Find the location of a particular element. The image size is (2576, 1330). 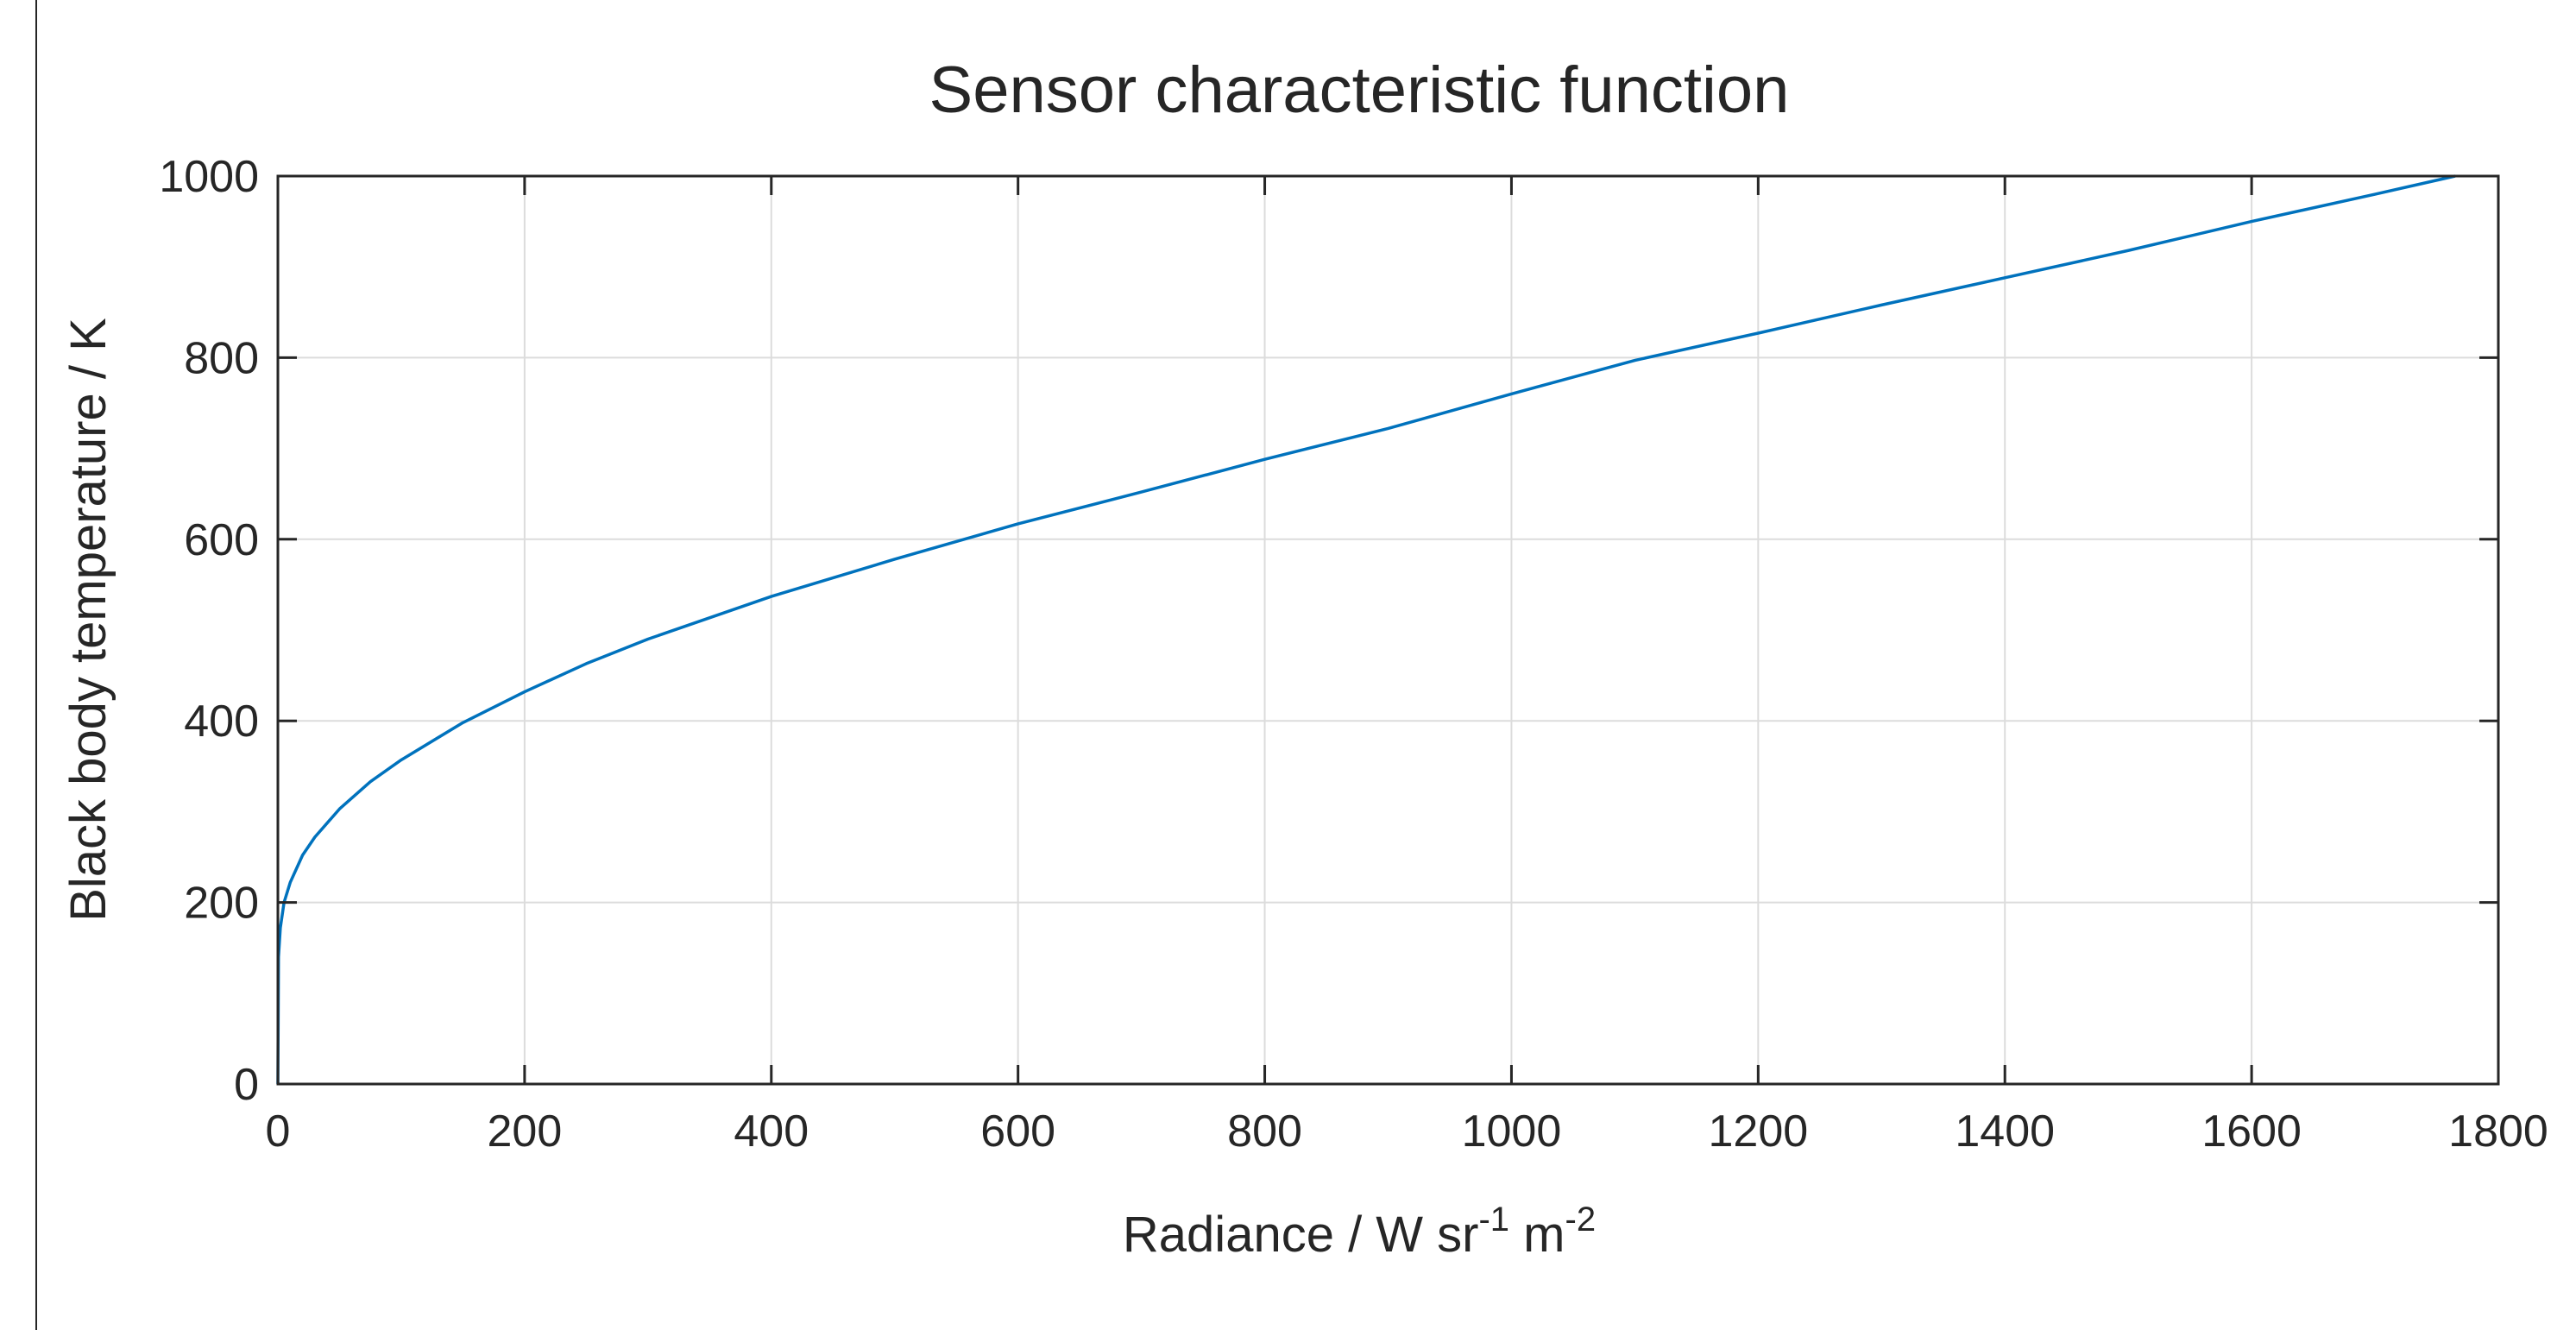

y-tick-labels: 0 200 400 600 800 1000 is located at coordinates (209, 631).